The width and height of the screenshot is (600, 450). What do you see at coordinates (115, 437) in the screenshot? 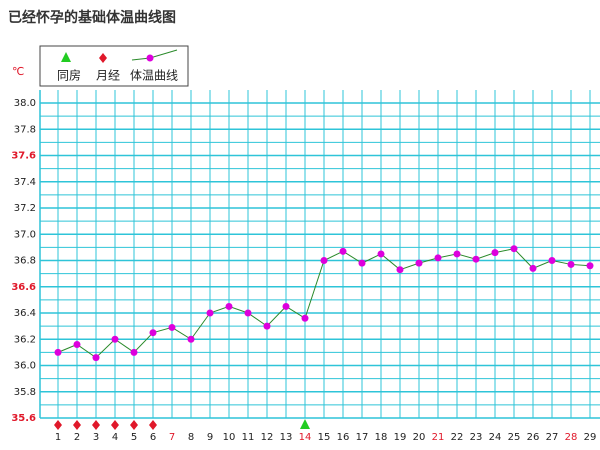
I see `x-tick-label: 4` at bounding box center [115, 437].